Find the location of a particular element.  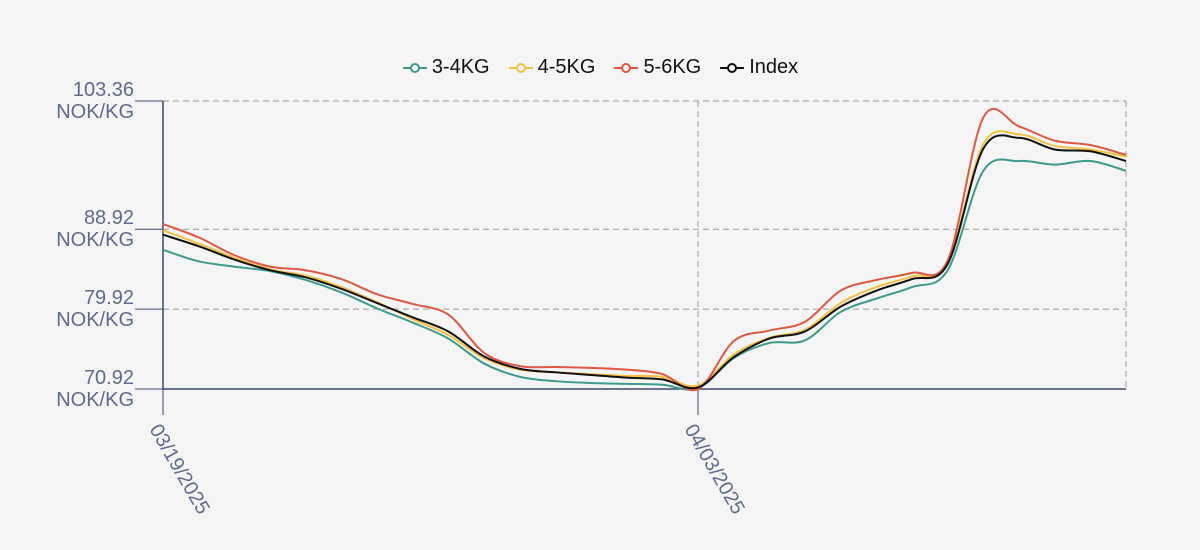

legend-item: 3-4KG is located at coordinates (446, 67).